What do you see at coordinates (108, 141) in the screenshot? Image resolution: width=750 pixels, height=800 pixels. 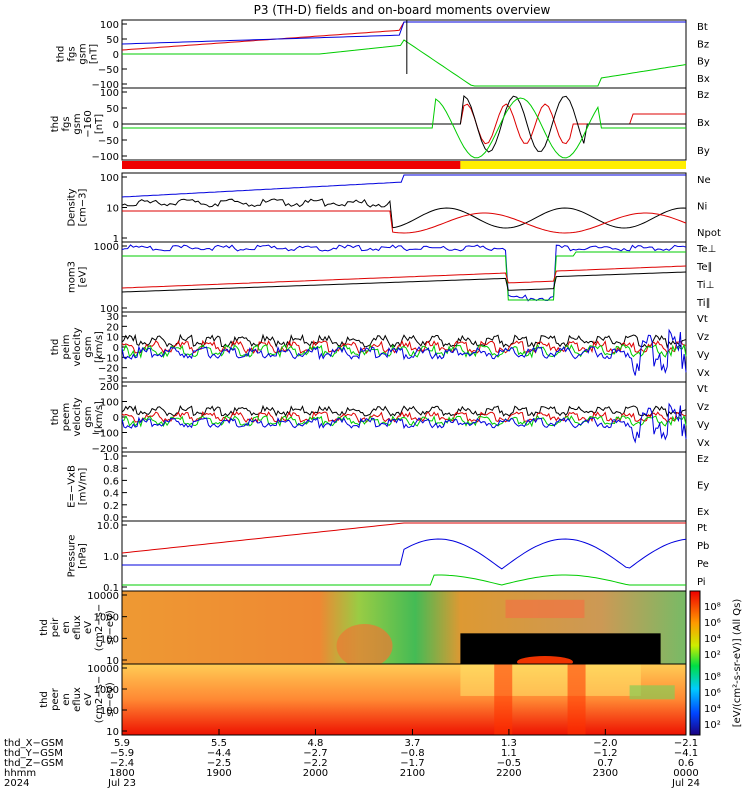 I see `ytick-label: −50` at bounding box center [108, 141].